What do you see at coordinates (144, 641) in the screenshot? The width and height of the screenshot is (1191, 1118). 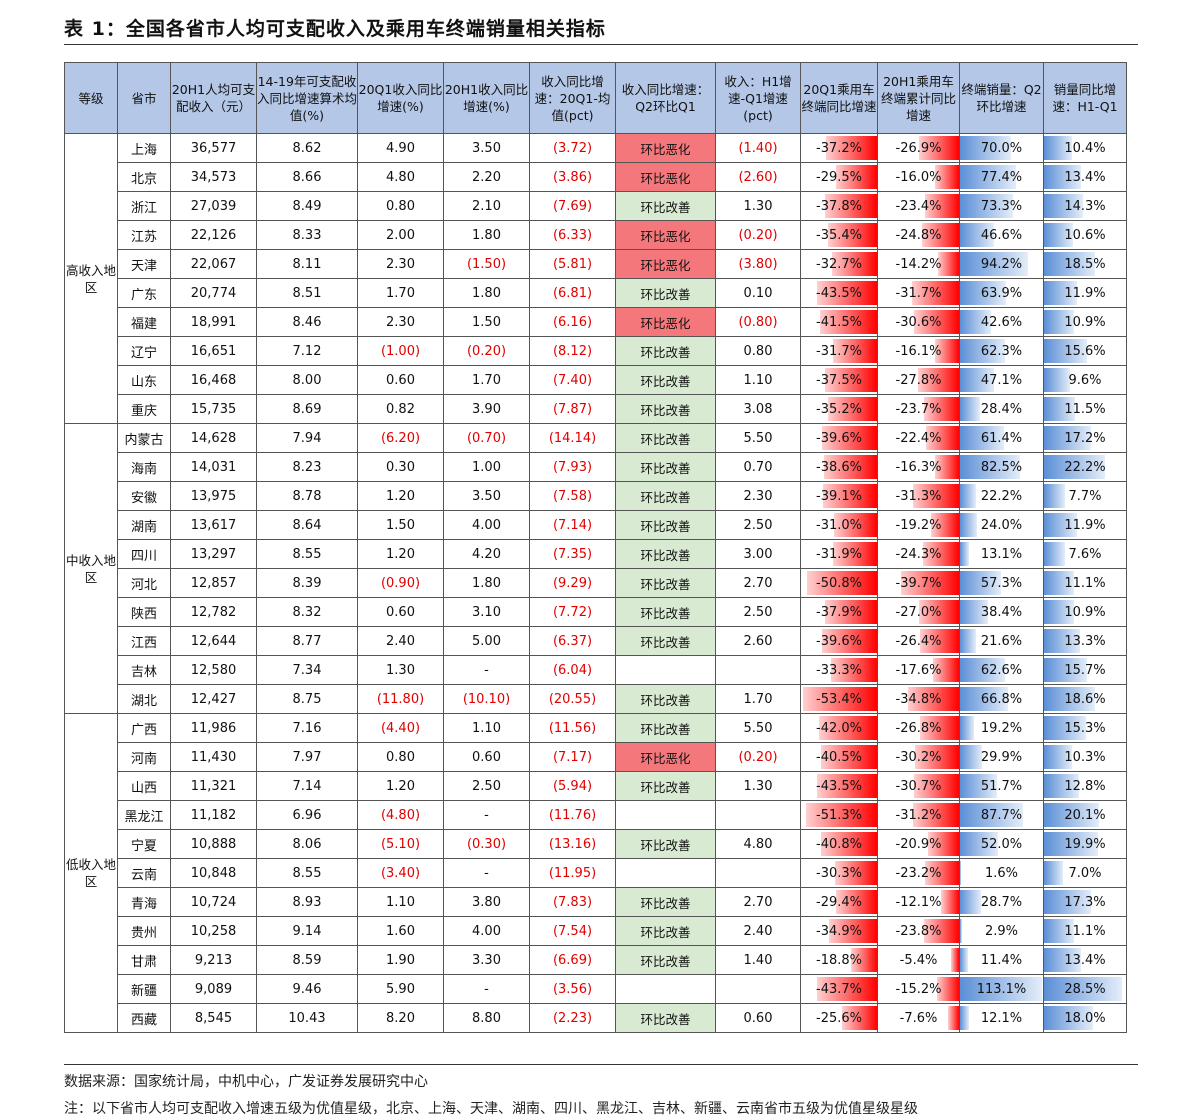 I see `province-cell: 江西` at bounding box center [144, 641].